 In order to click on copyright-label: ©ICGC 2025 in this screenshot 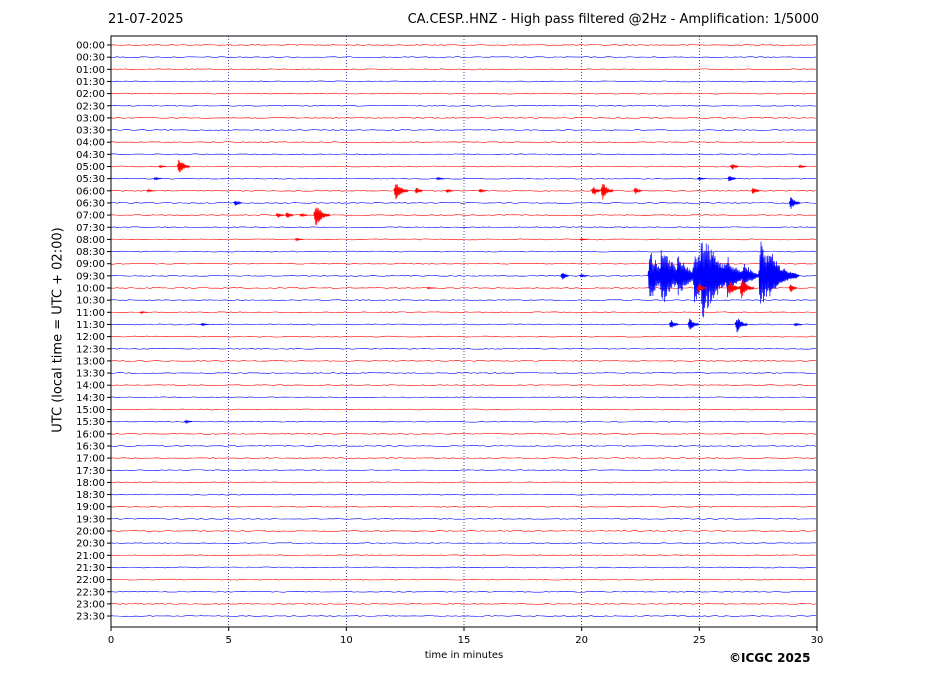, I will do `click(770, 658)`.